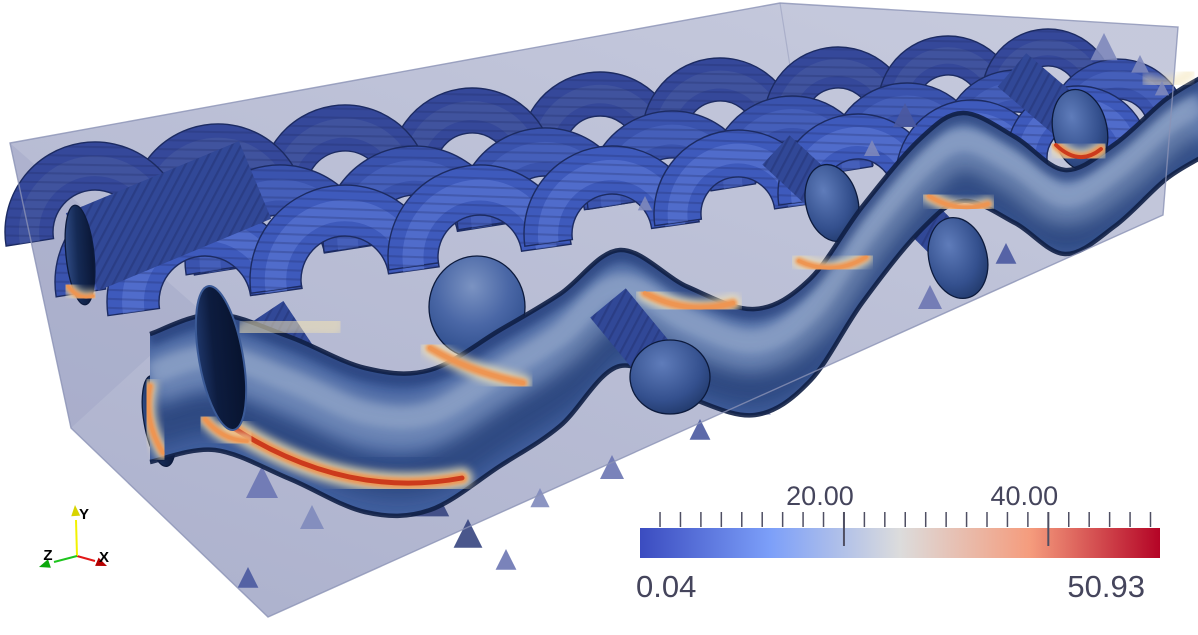  I want to click on x-axis-line, so click(86, 558).